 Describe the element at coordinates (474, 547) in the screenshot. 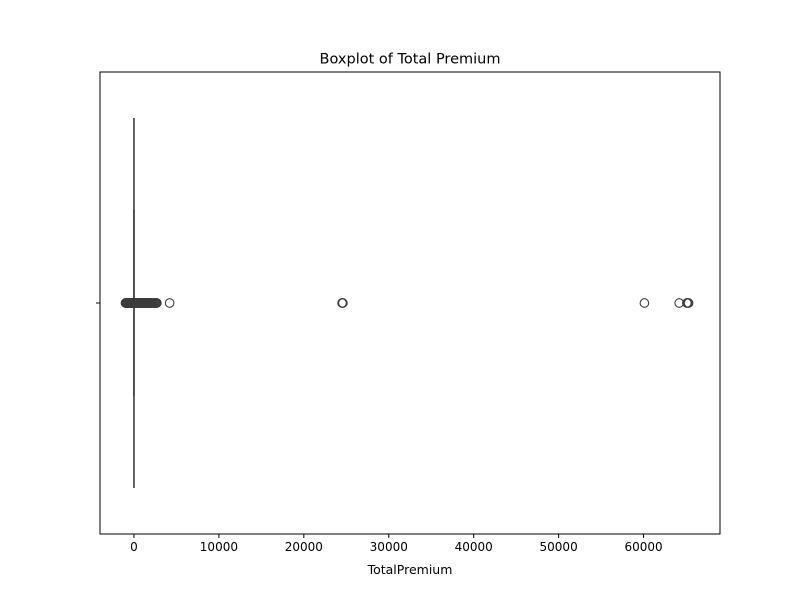

I see `x-tick-label: 40000` at that location.